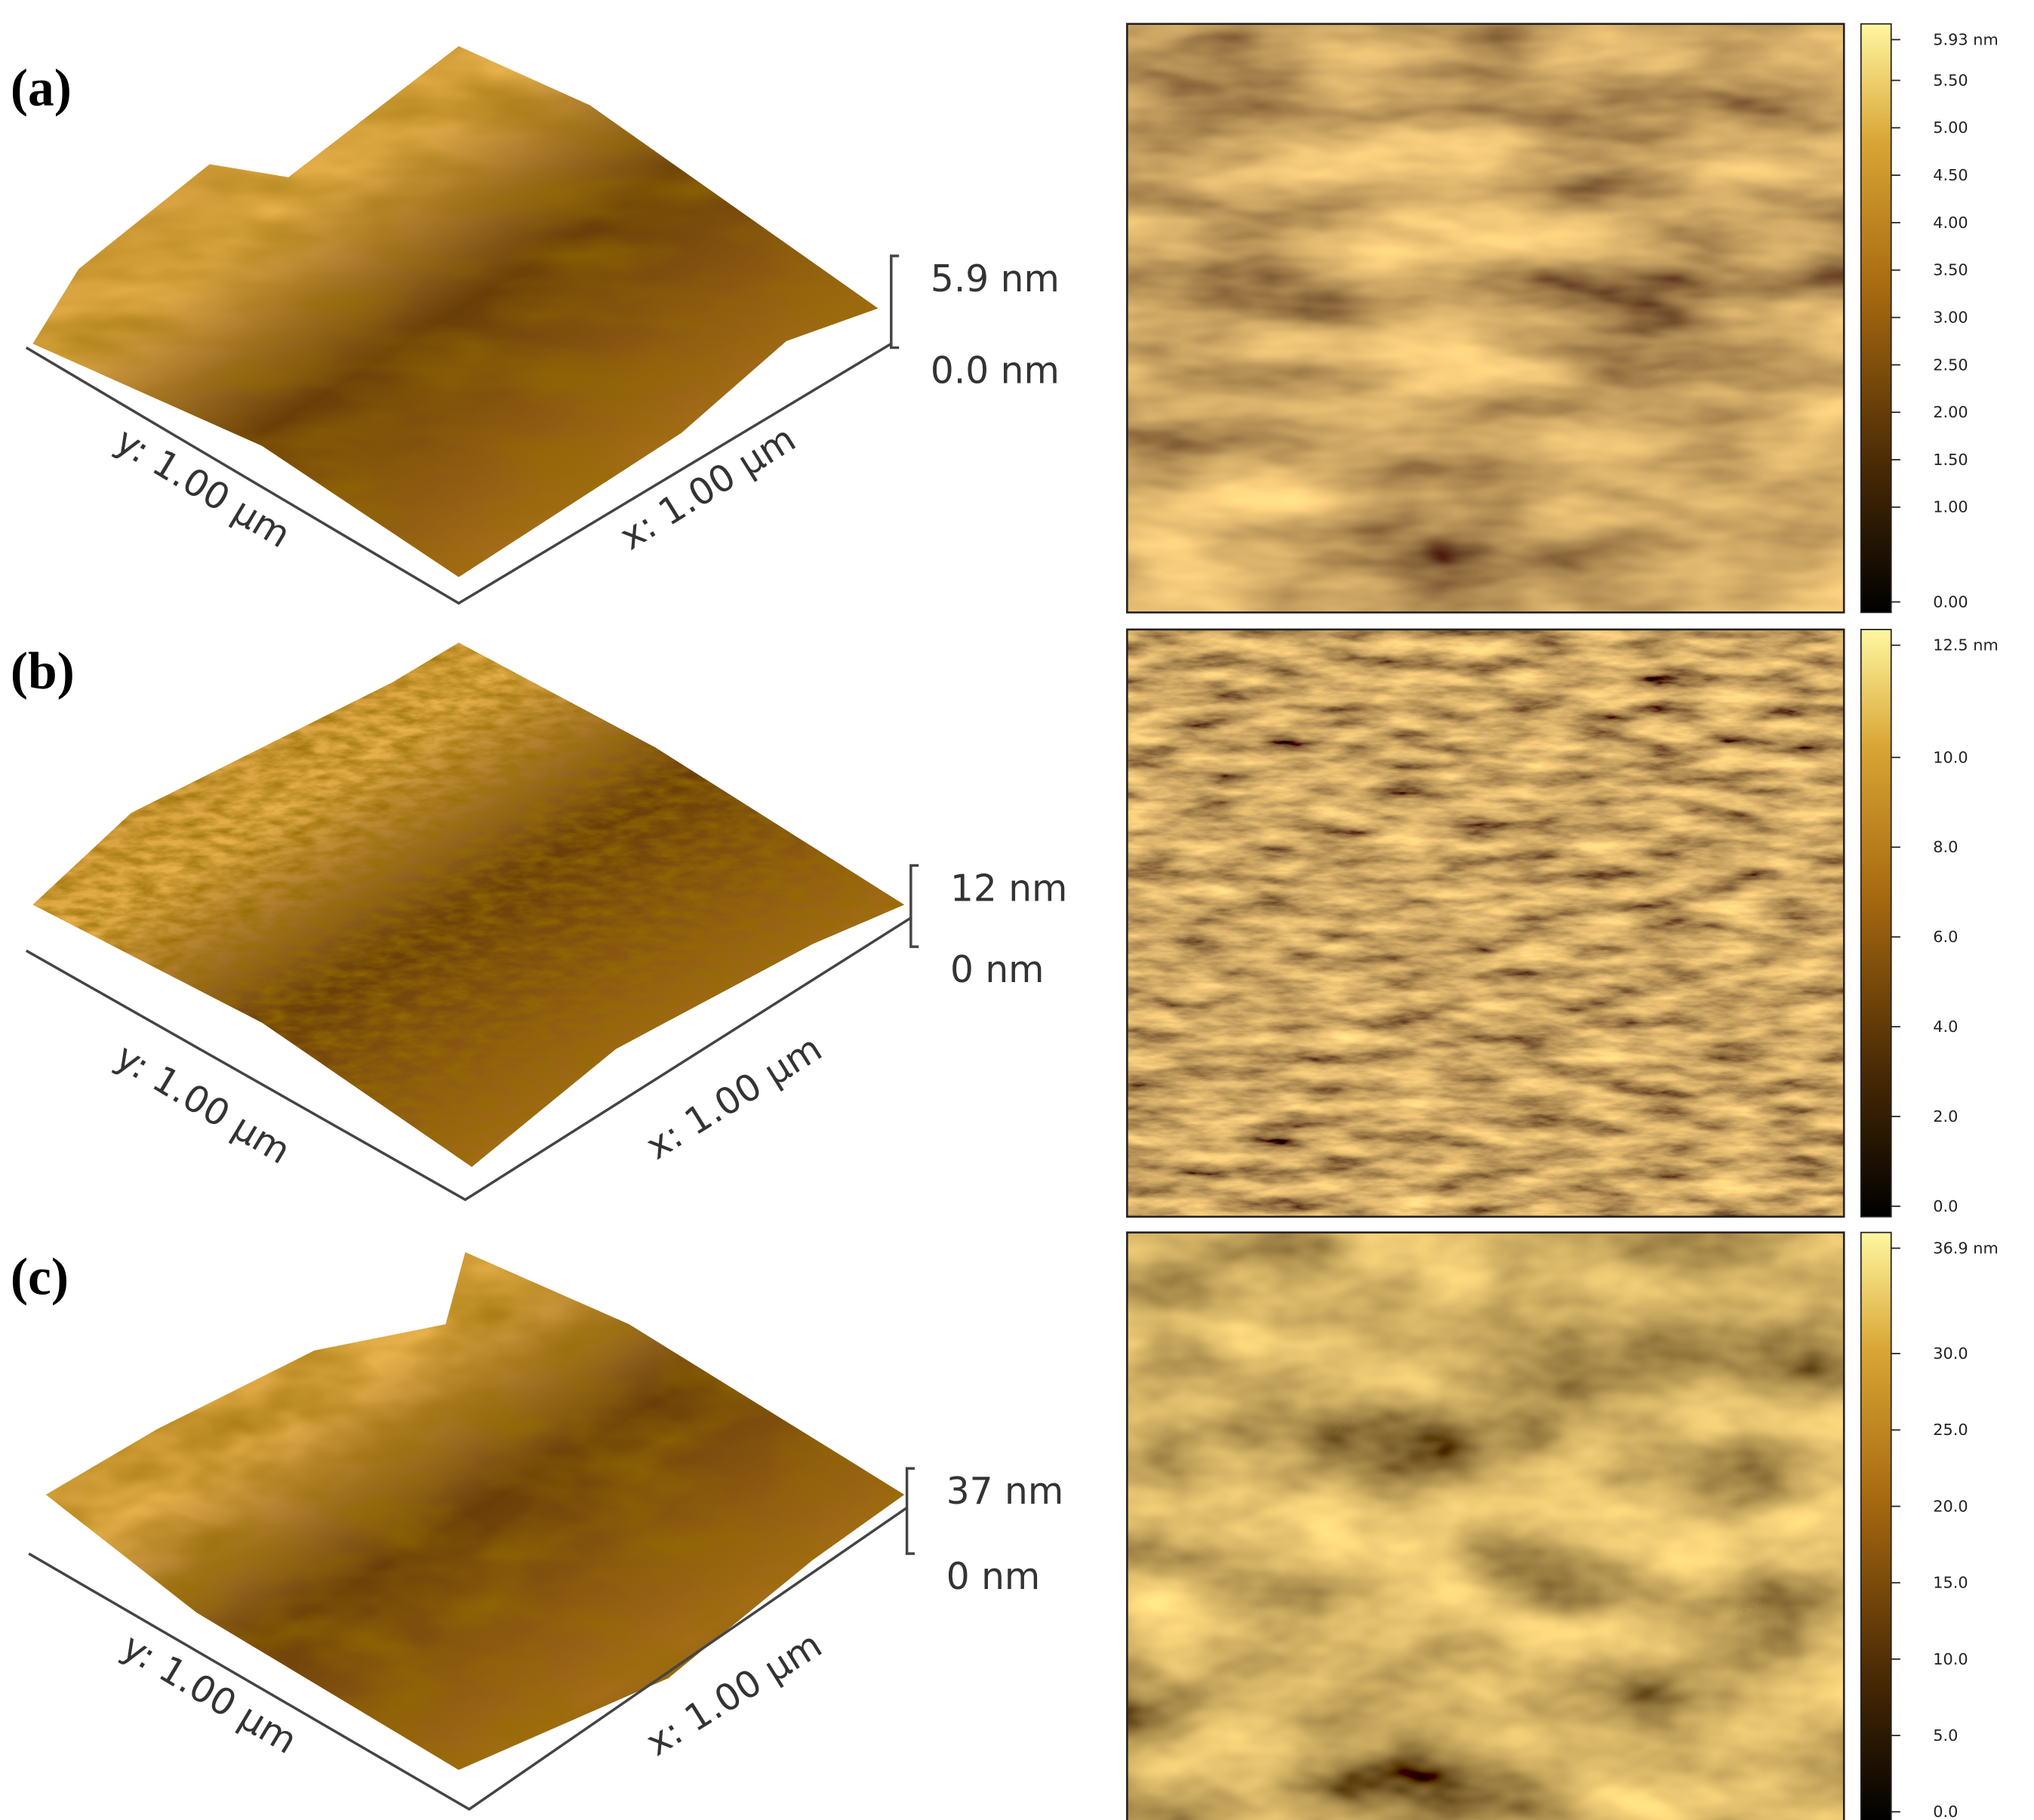 The width and height of the screenshot is (2034, 1820). Describe the element at coordinates (1950, 1506) in the screenshot. I see `colorbar-label: 20.0` at that location.